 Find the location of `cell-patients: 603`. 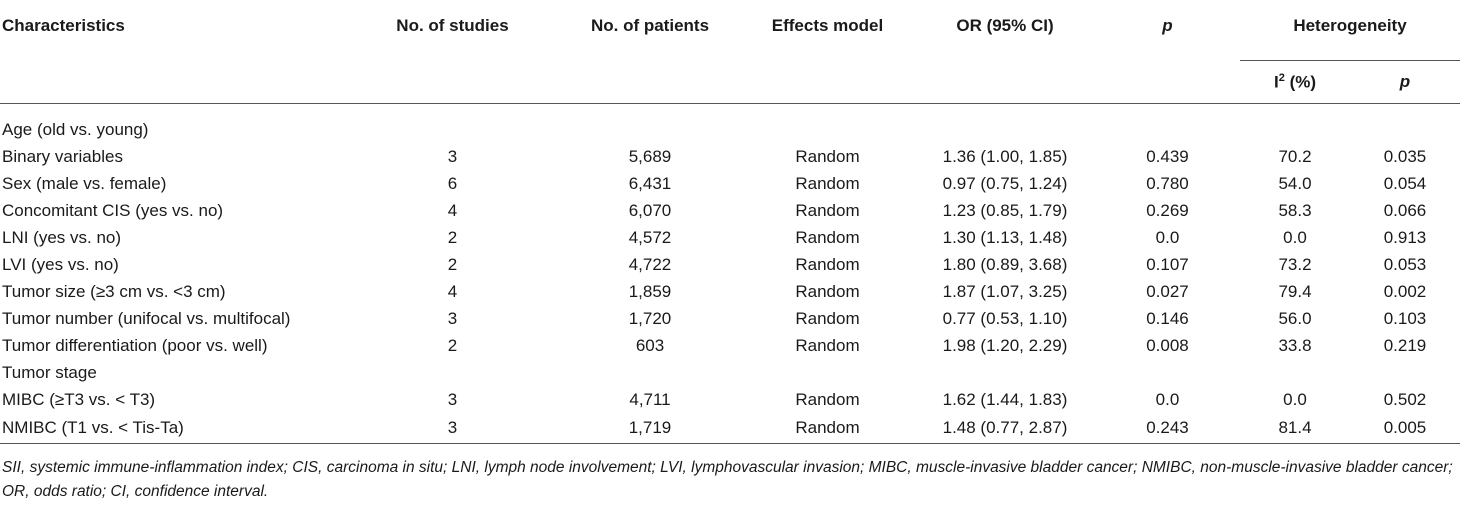

cell-patients: 603 is located at coordinates (650, 345).